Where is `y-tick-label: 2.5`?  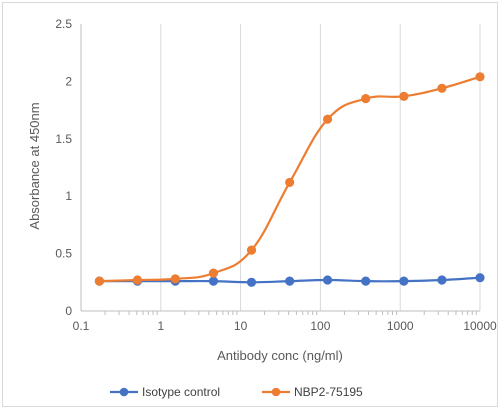 y-tick-label: 2.5 is located at coordinates (63, 24).